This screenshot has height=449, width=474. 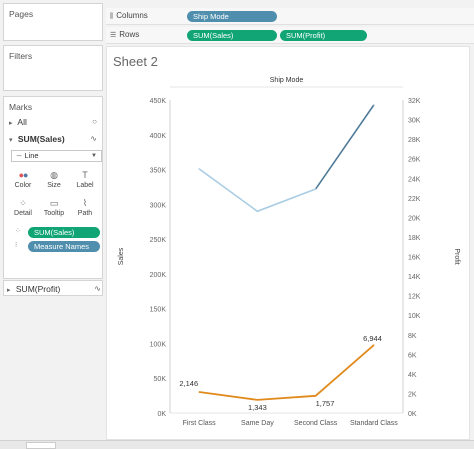 I want to click on left-tick-label: 250K, so click(x=158, y=240).